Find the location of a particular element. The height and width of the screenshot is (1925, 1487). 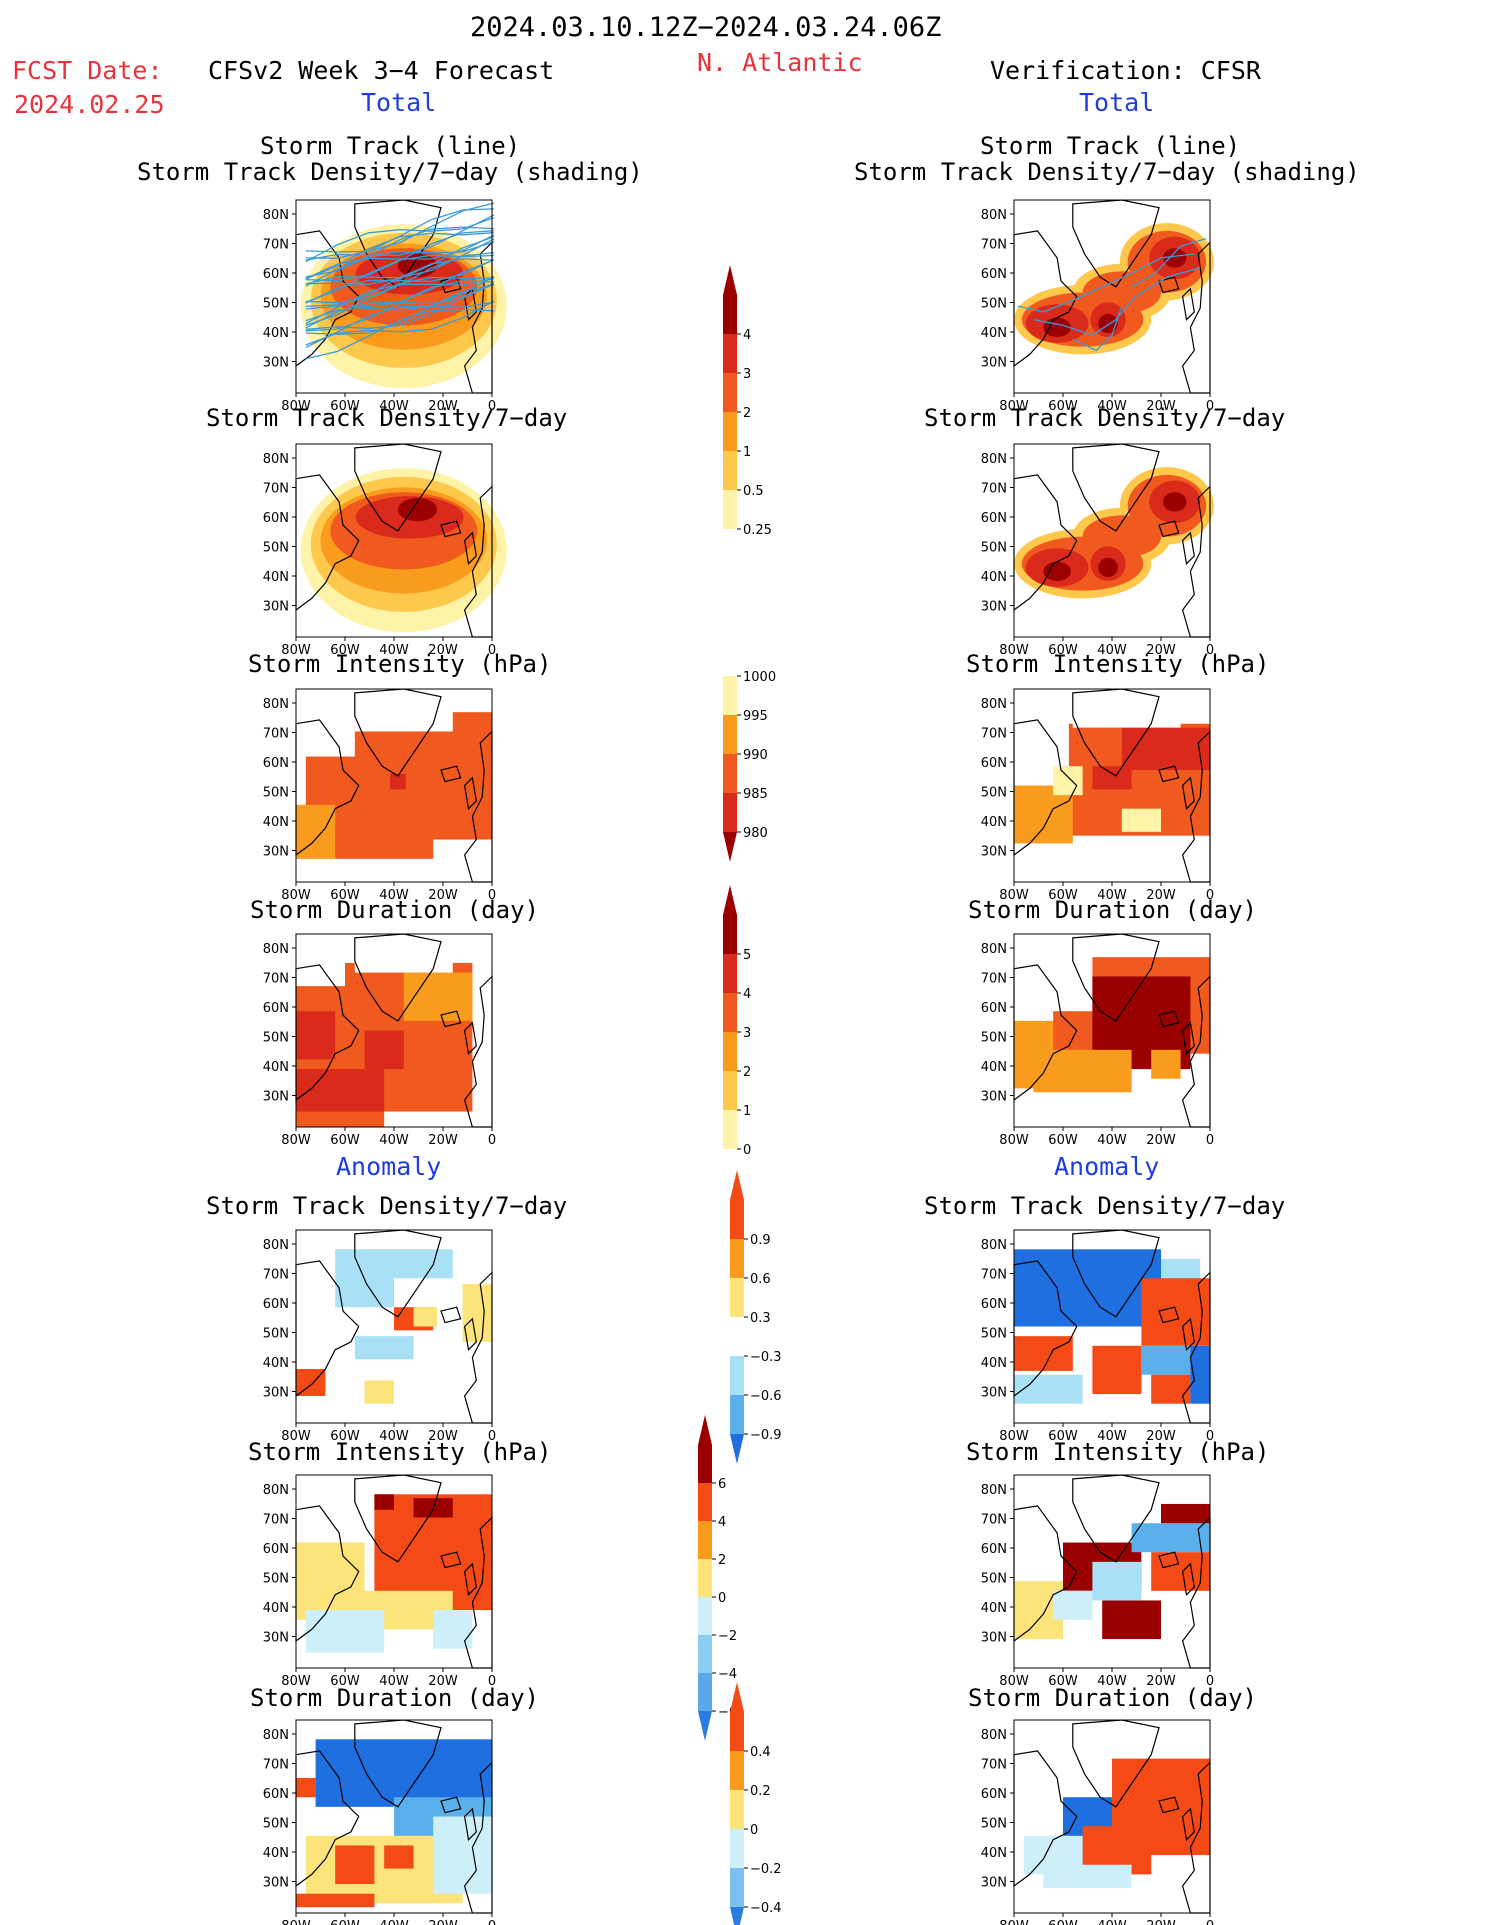

obs-duration-anom-coastline is located at coordinates (1169, 1805).